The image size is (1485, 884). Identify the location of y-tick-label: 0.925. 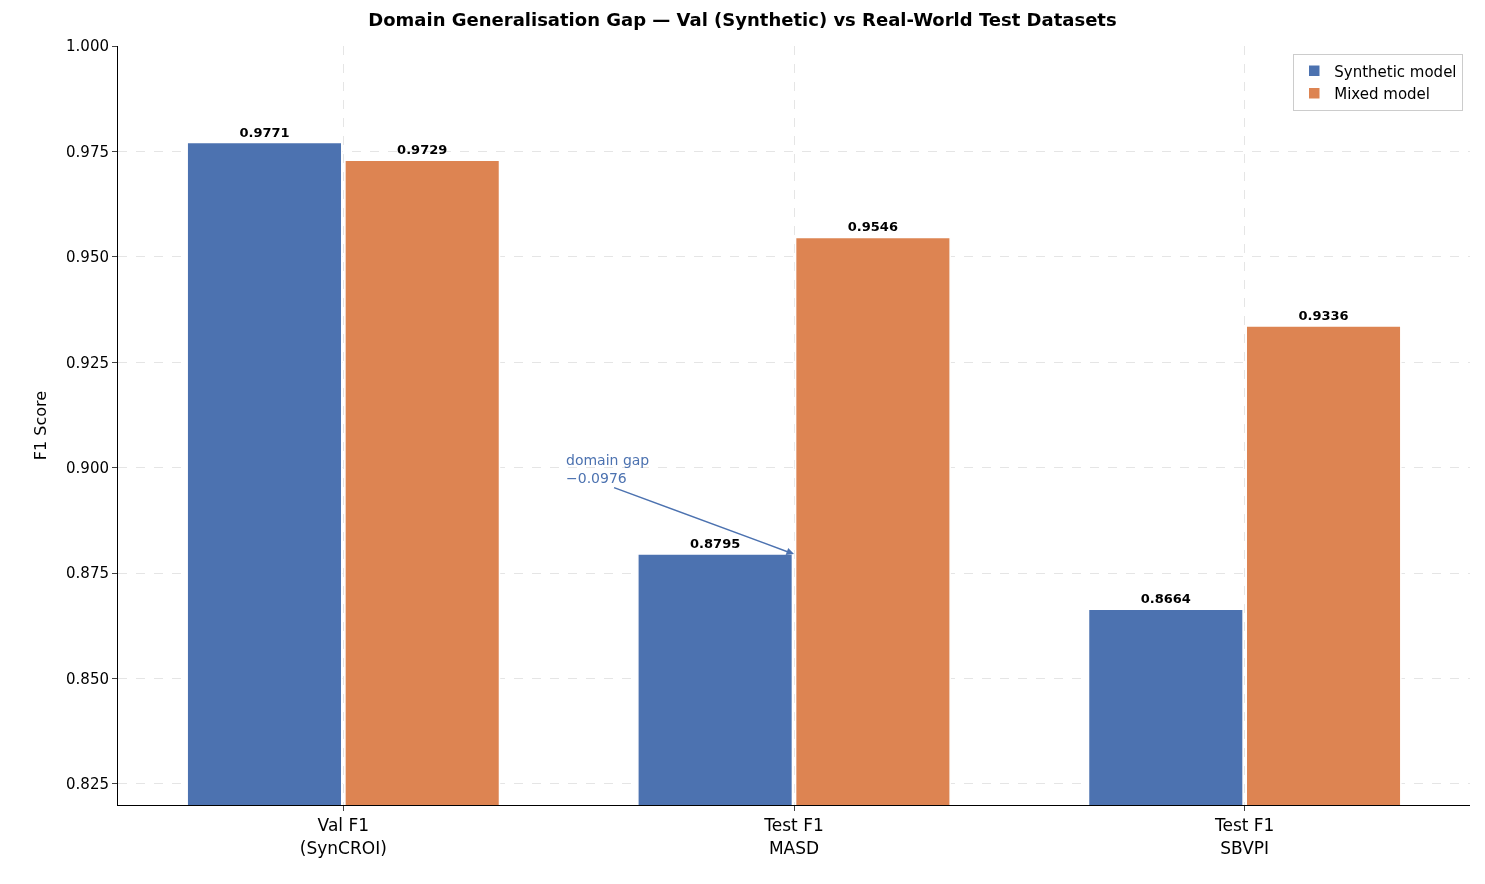
(87, 362).